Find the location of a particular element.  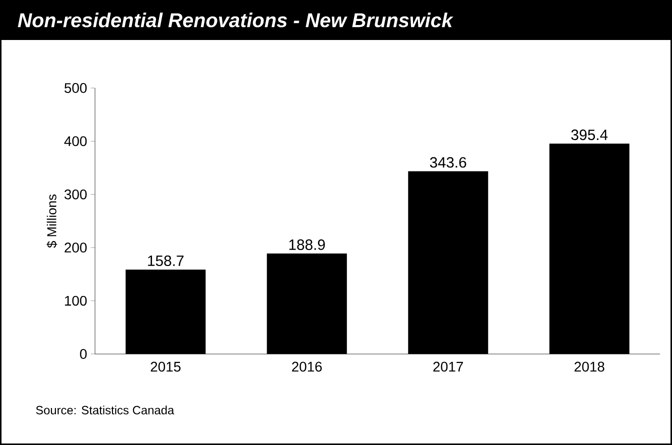

data-label: 188.9 is located at coordinates (307, 244).